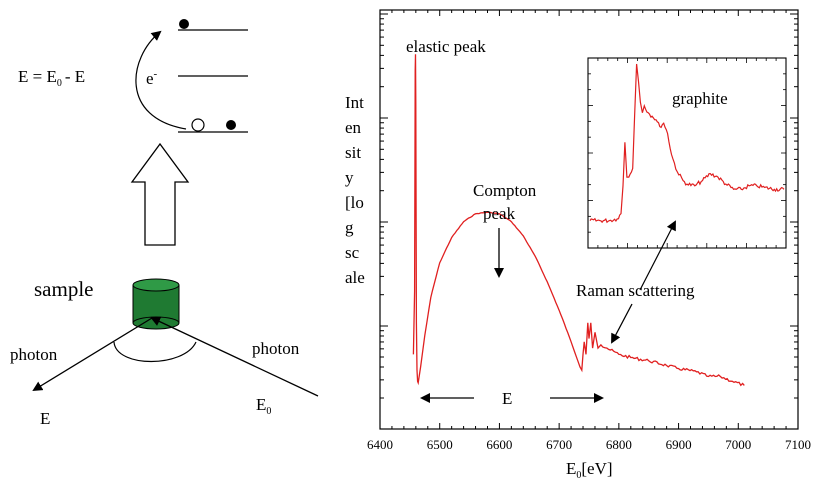  Describe the element at coordinates (349, 177) in the screenshot. I see `y-axis-title-line: y` at that location.